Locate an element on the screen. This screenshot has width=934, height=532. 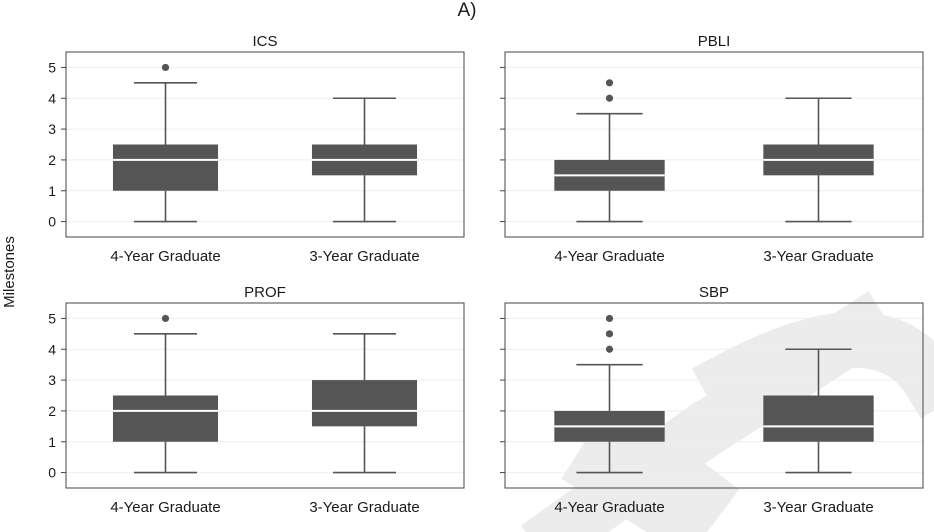
figure-label: A) is located at coordinates (467, 10).